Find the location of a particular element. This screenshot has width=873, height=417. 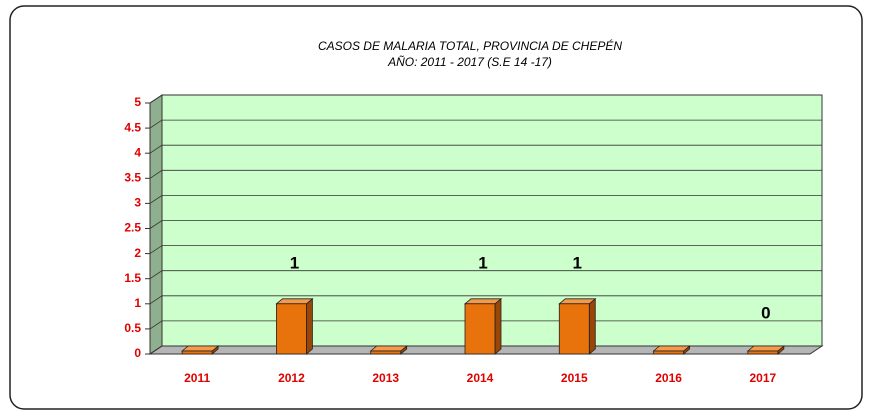

y-tick-label: 1 is located at coordinates (137, 303).